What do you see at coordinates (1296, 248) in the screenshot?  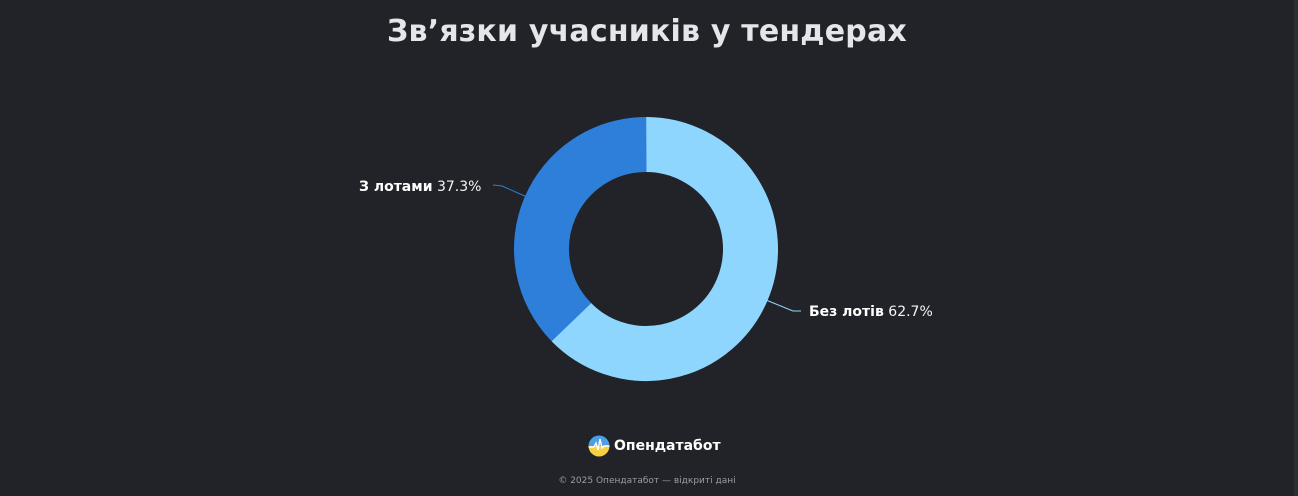 I see `scrollbar` at bounding box center [1296, 248].